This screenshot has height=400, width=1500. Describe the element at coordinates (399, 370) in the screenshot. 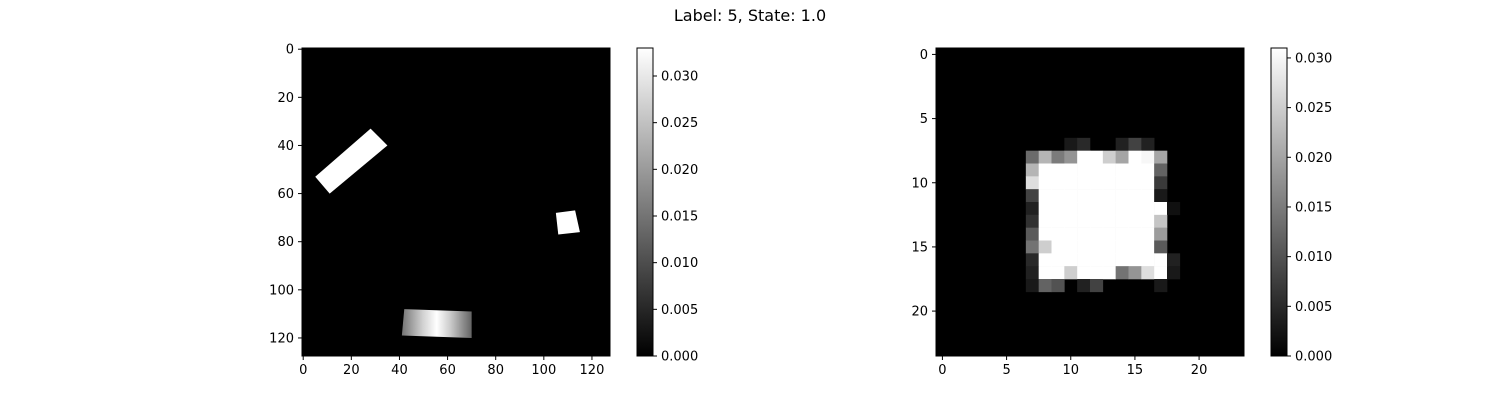

I see `x-tick-label: 40` at that location.